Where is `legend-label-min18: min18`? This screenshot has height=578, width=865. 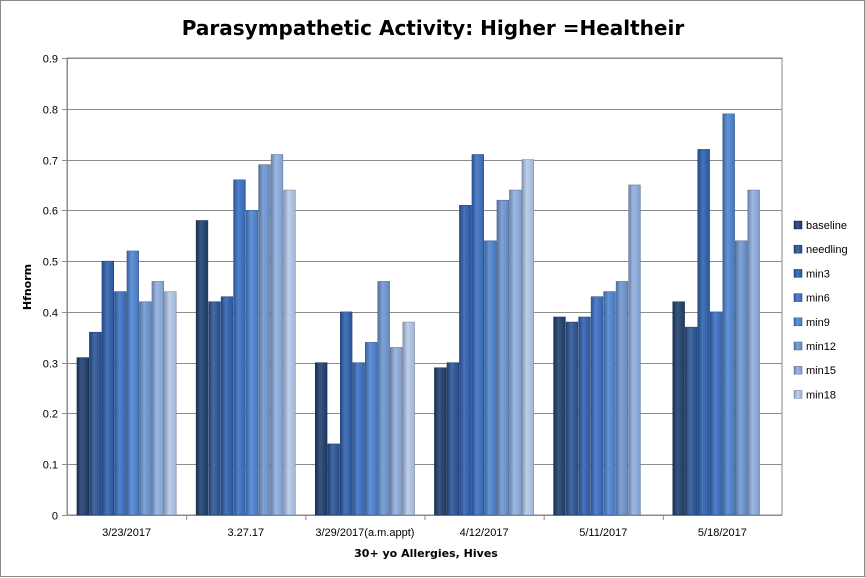
legend-label-min18: min18 is located at coordinates (821, 395).